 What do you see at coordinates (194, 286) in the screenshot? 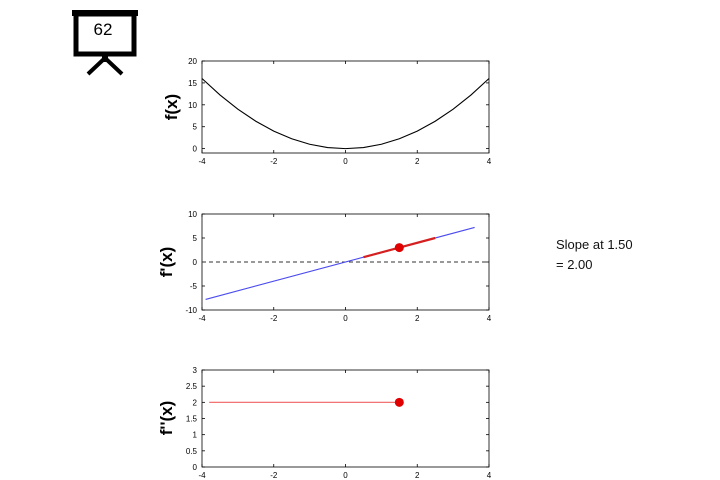
I see `y-tick-label: -5` at bounding box center [194, 286].